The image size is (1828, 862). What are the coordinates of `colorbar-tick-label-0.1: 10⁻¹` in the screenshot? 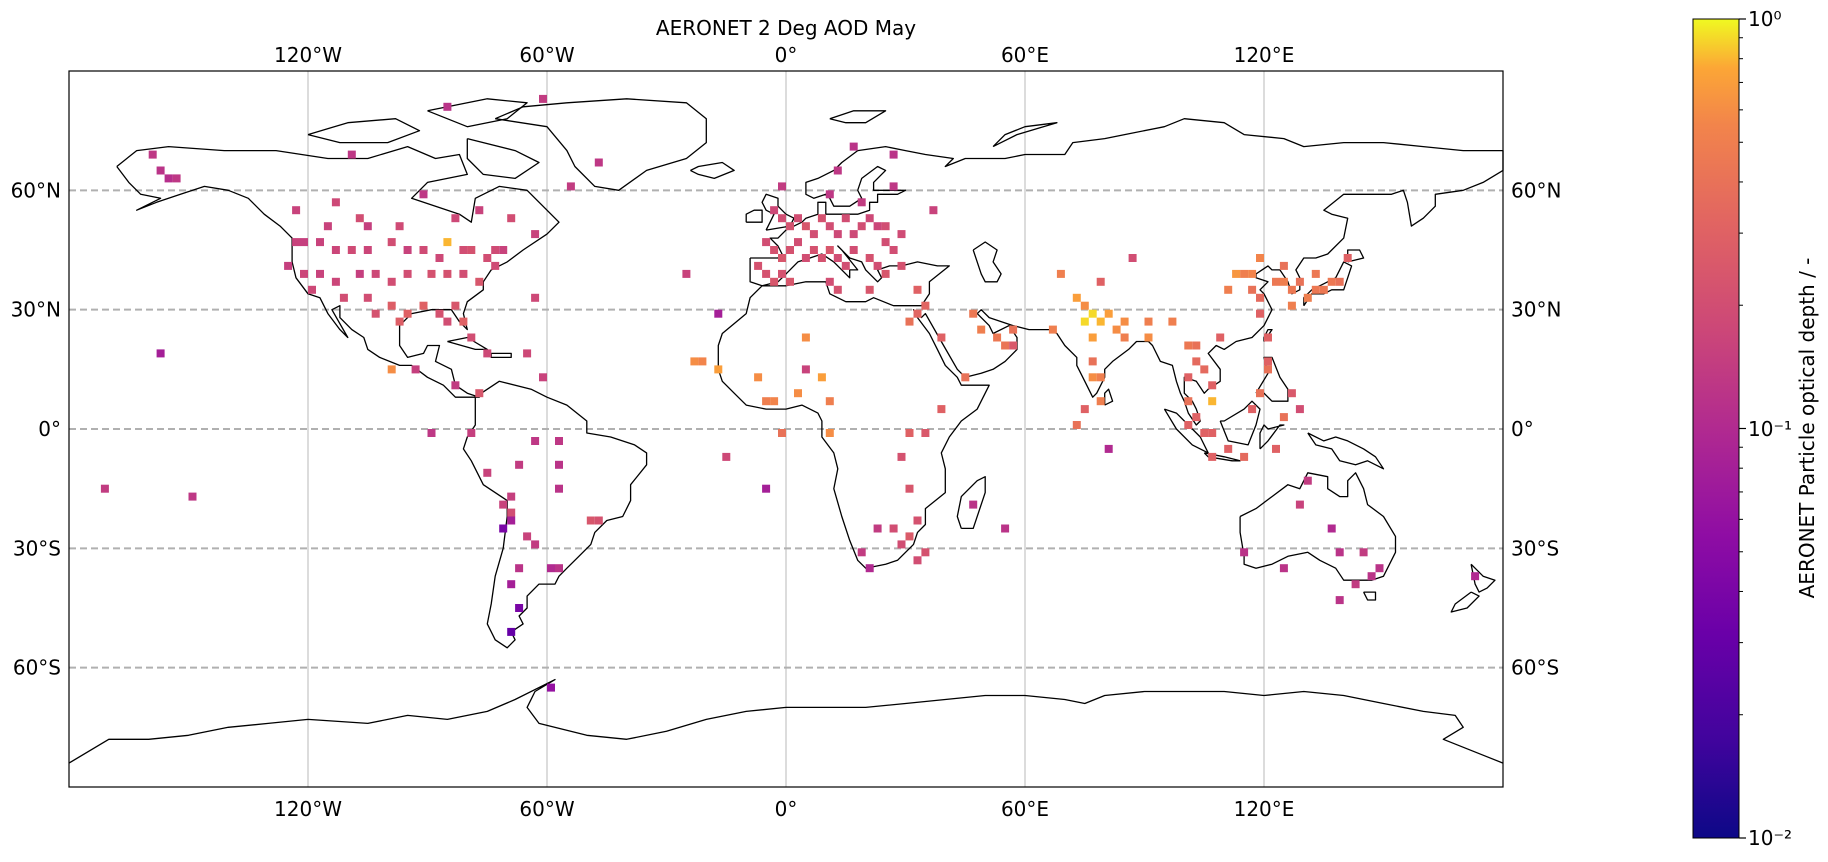 It's located at (1770, 429).